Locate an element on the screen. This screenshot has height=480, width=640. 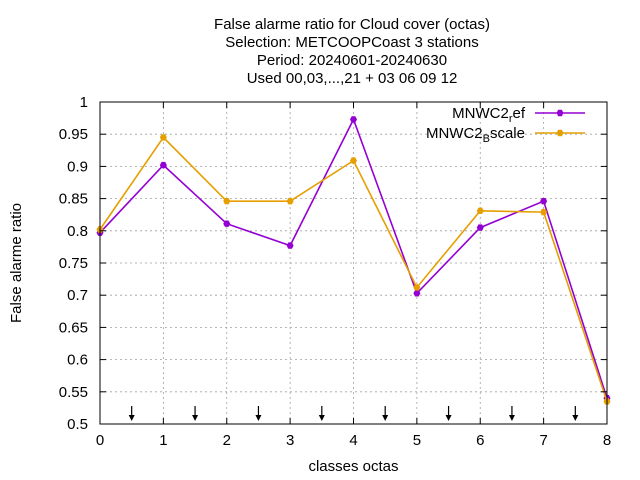
legend-label: MNWC2ref is located at coordinates (489, 115).